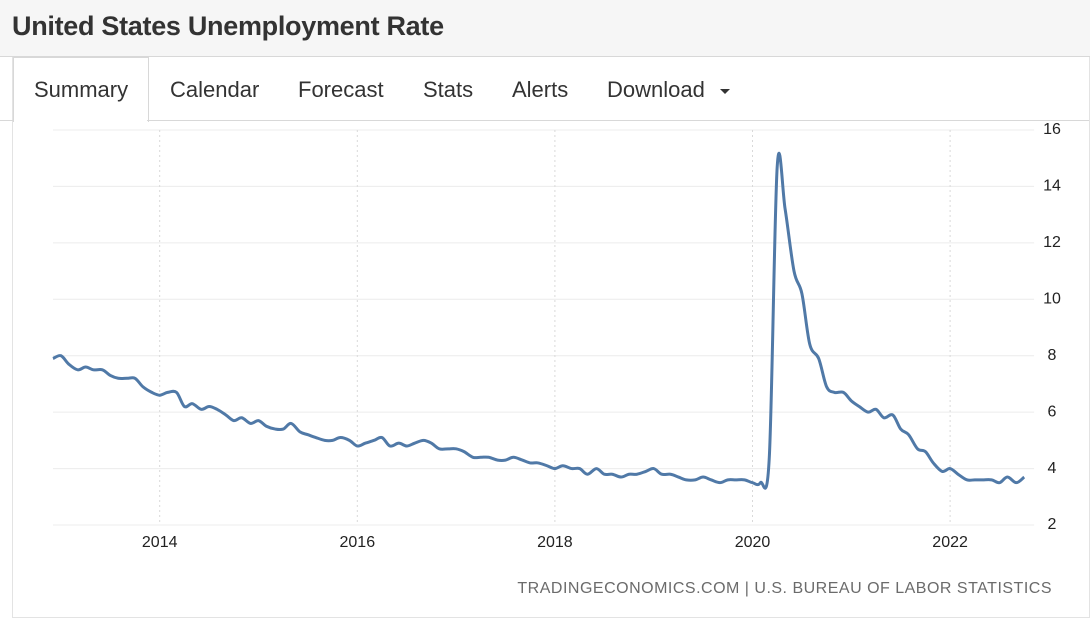 Image resolution: width=1090 pixels, height=626 pixels. I want to click on tab: Stats, so click(448, 89).